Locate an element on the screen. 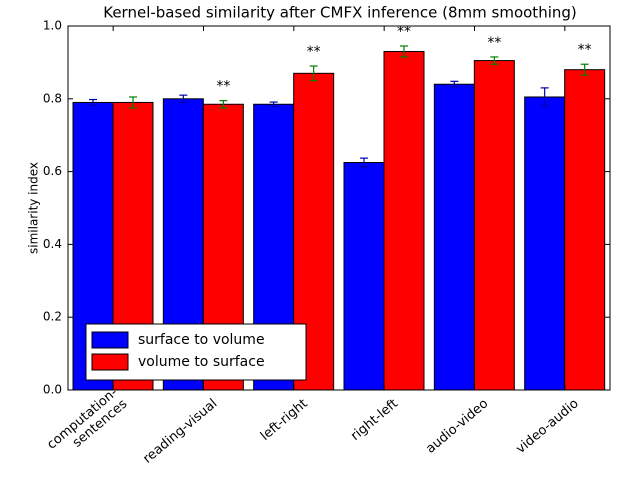 Image resolution: width=637 pixels, height=486 pixels. x-tick-label: right-left is located at coordinates (374, 420).